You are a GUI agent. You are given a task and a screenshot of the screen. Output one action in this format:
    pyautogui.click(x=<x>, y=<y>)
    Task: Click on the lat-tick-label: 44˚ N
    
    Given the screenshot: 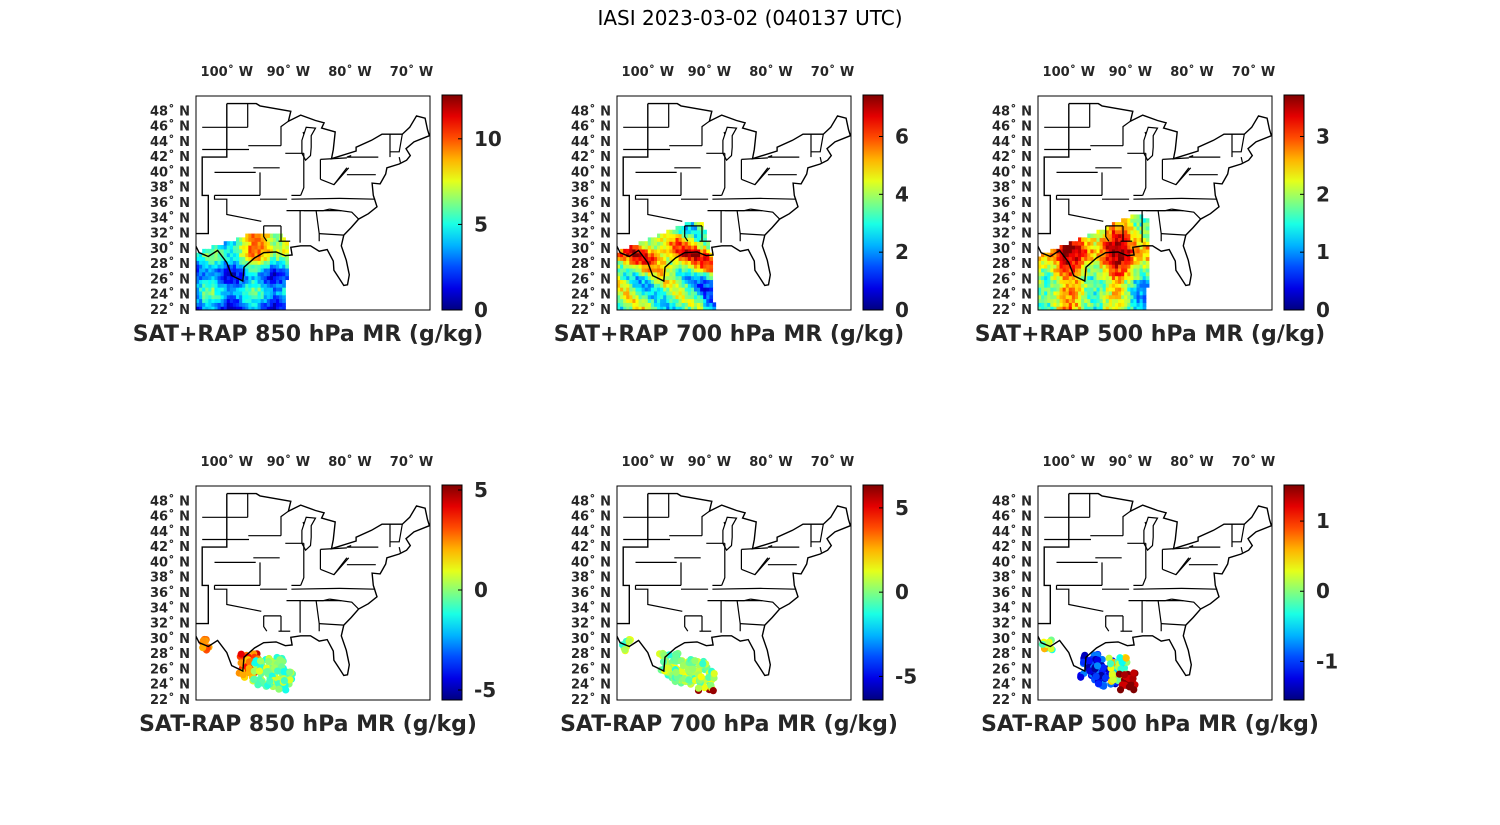 What is the action you would take?
    pyautogui.click(x=591, y=142)
    